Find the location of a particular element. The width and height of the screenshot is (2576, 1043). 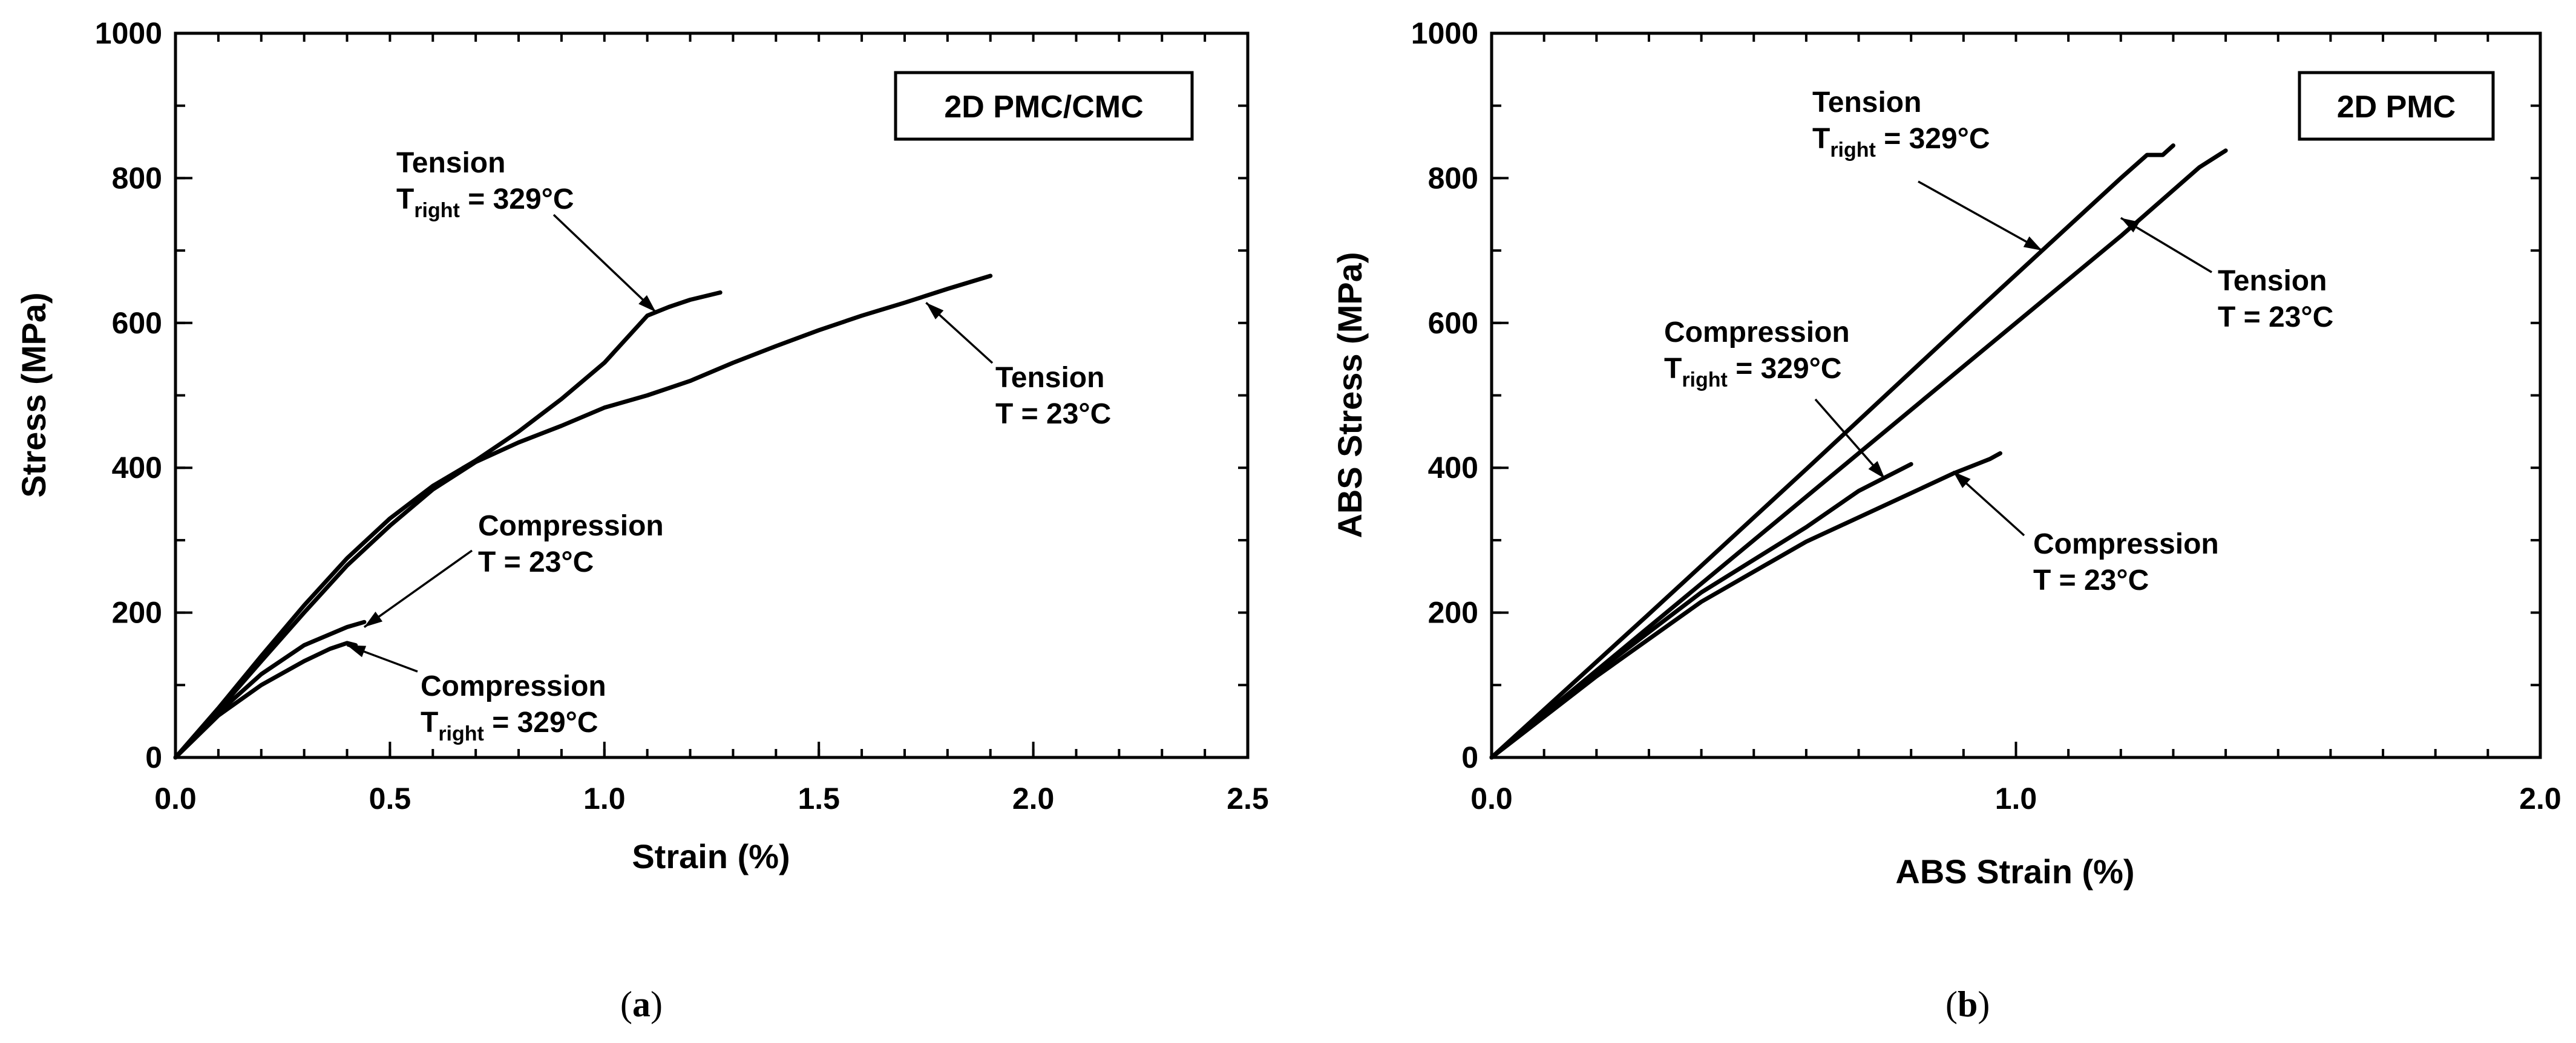

annotation-3: Compression Tright = 329°C is located at coordinates (1775, 398).